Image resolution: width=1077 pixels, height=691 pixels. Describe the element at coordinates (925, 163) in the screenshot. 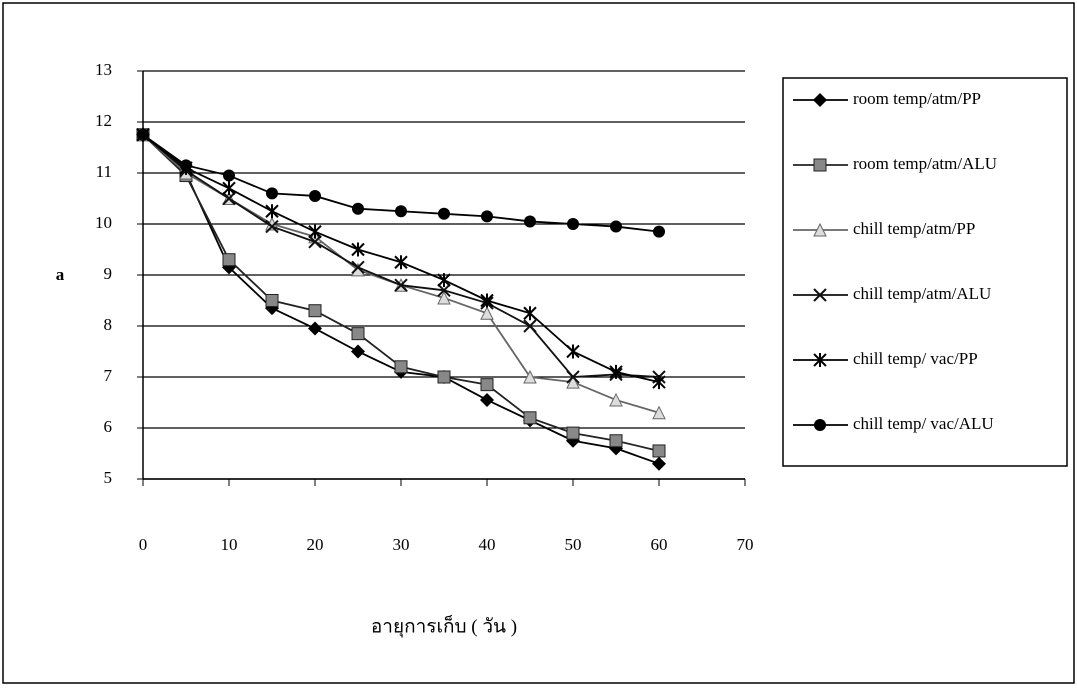

I see `legend-label: room temp/atm/ALU` at that location.